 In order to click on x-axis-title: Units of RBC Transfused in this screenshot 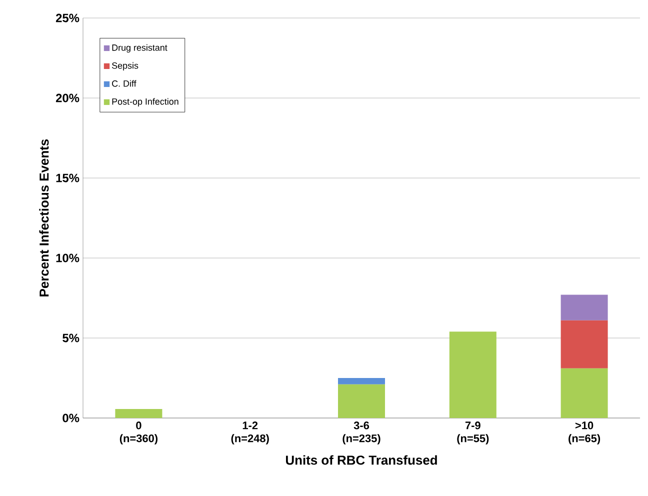, I will do `click(361, 460)`.